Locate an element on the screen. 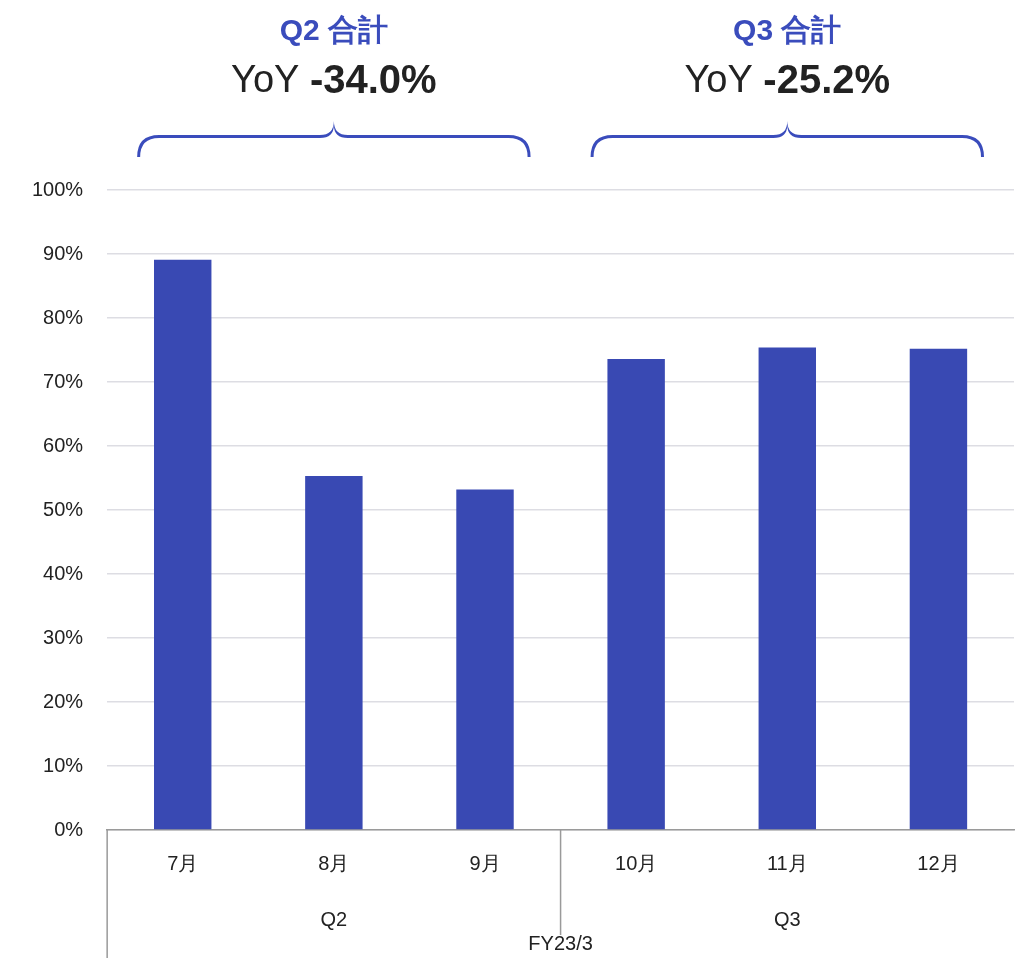 The height and width of the screenshot is (966, 1030). x-tick-label: 10月 is located at coordinates (636, 862).